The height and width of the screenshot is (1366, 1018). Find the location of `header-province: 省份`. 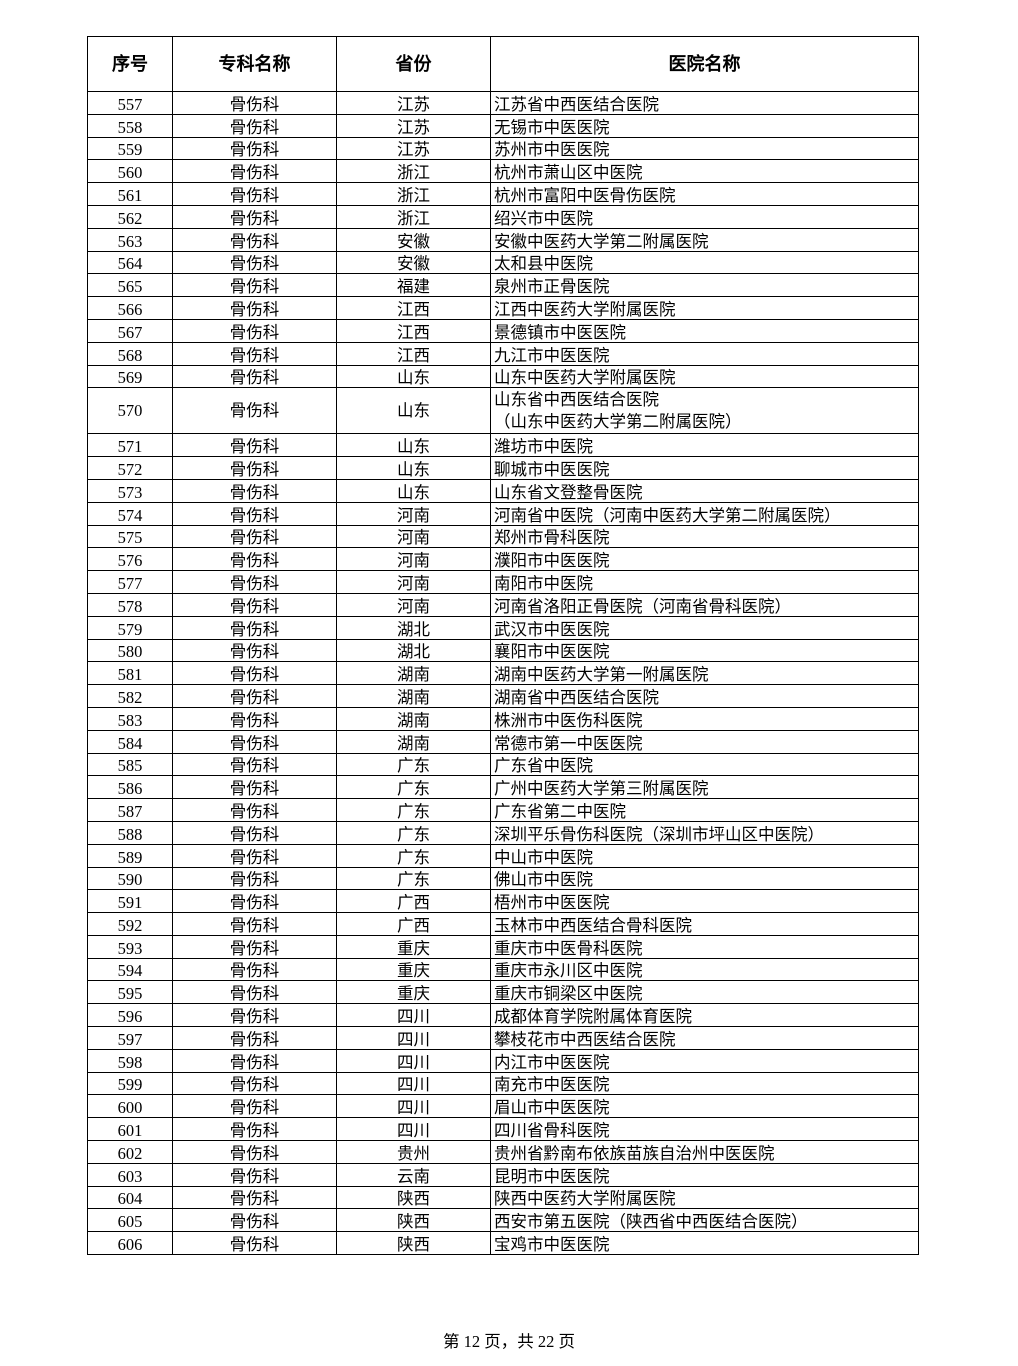

header-province: 省份 is located at coordinates (413, 64).